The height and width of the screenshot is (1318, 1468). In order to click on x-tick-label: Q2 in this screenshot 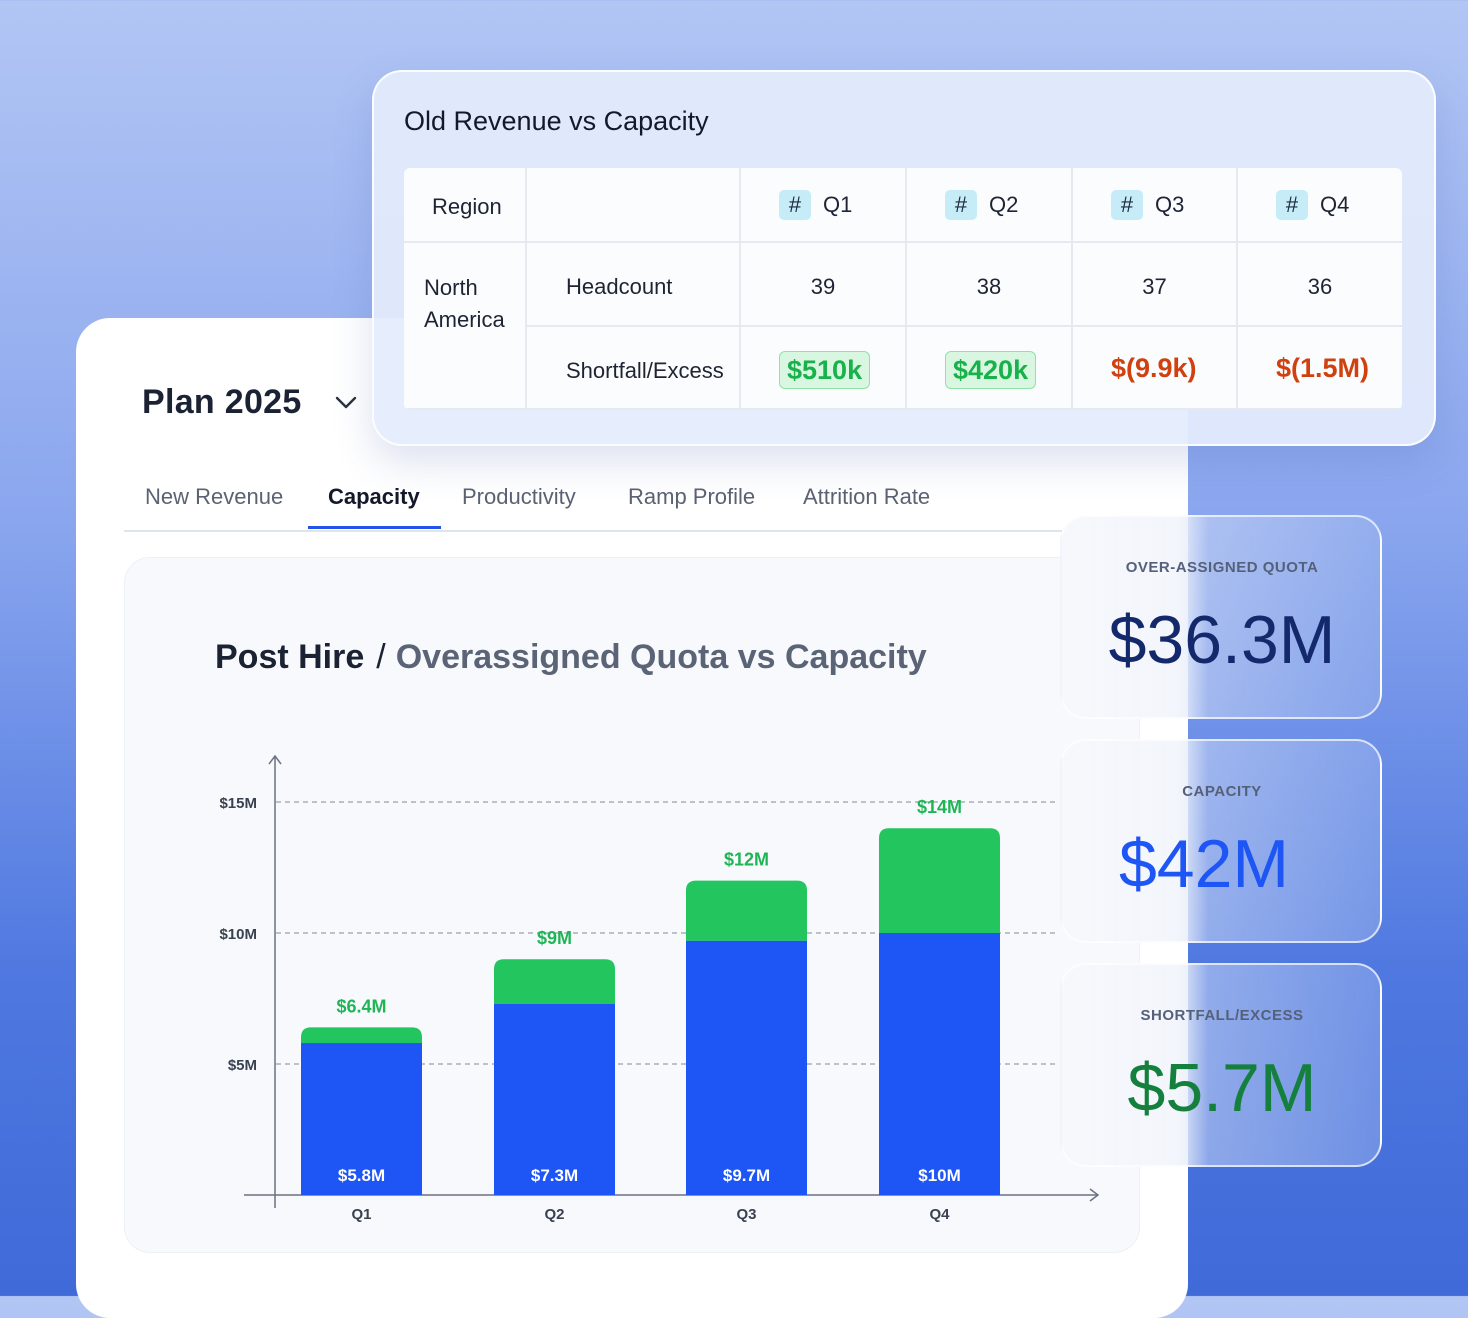, I will do `click(554, 1214)`.